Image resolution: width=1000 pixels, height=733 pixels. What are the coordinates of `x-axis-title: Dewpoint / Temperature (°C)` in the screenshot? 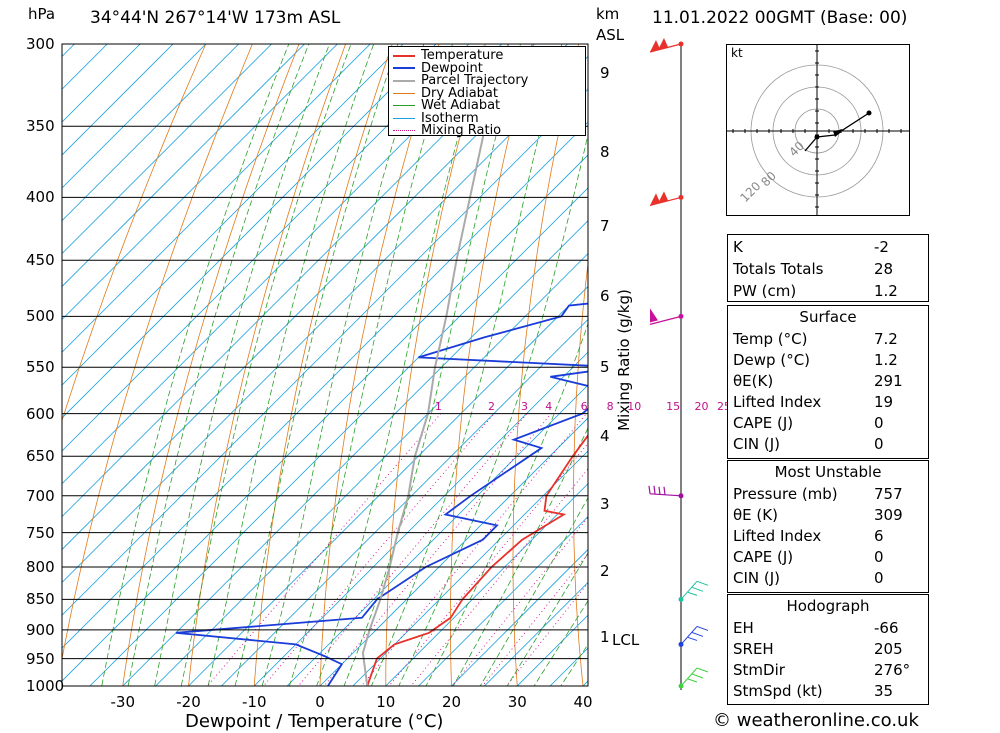 It's located at (314, 721).